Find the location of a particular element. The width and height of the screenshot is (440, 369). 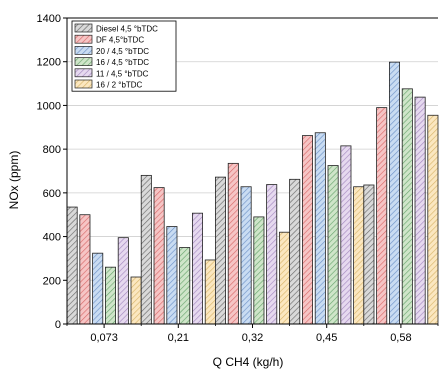

x-tick-label-0: 0,073 is located at coordinates (104, 338).